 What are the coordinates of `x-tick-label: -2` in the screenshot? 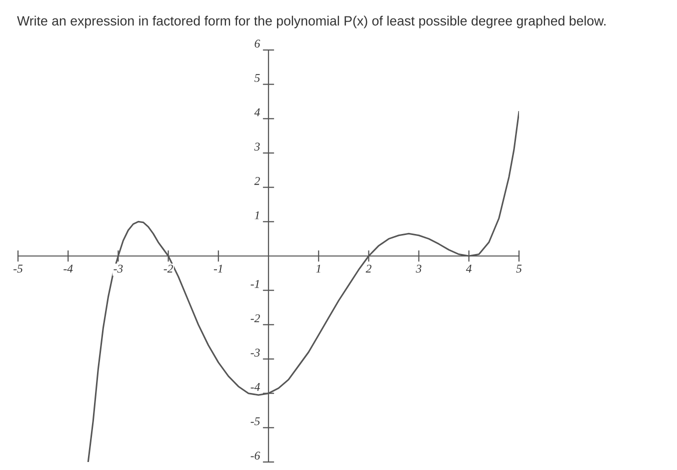 It's located at (168, 268).